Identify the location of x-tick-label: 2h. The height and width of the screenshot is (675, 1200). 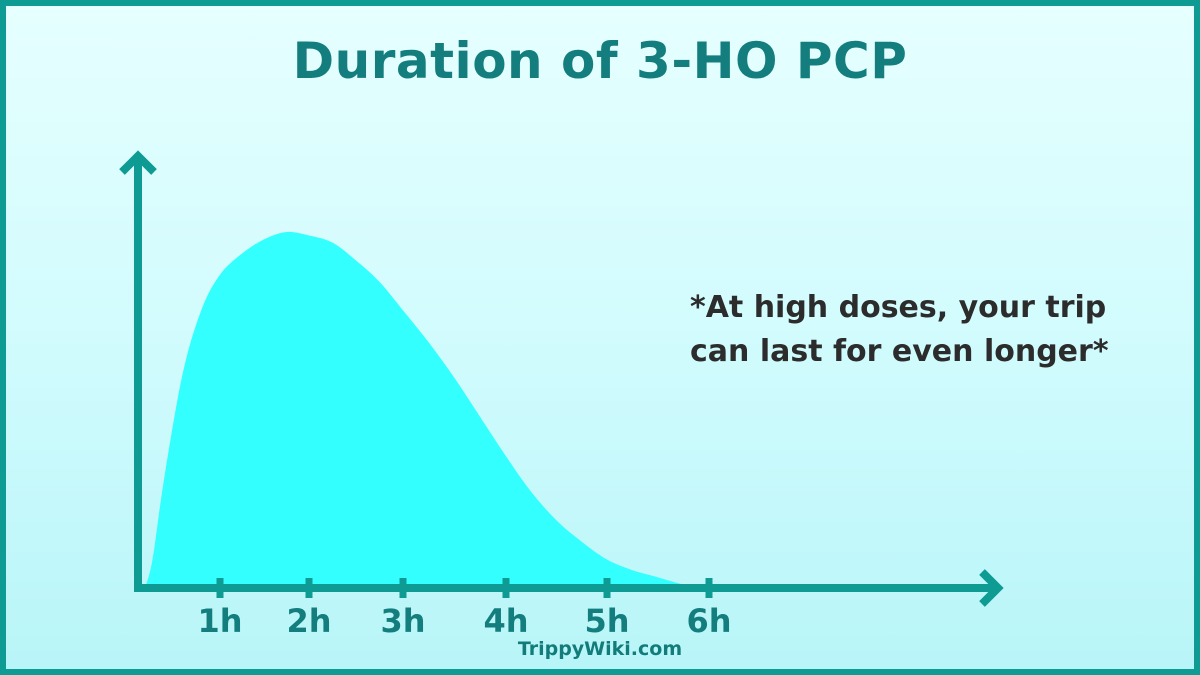
(308, 621).